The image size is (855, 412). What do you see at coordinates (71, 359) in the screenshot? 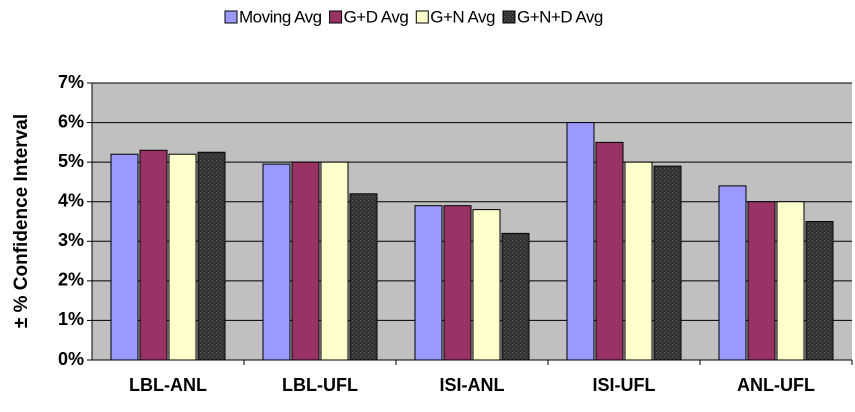
I see `y-tick-label: 0%` at bounding box center [71, 359].